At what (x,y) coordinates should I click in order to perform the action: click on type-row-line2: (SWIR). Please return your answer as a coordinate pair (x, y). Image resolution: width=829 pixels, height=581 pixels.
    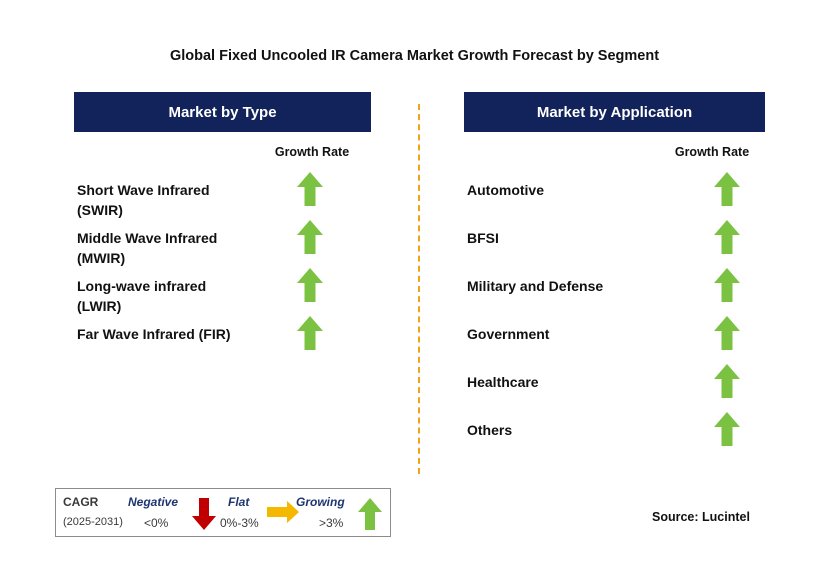
    Looking at the image, I should click on (100, 210).